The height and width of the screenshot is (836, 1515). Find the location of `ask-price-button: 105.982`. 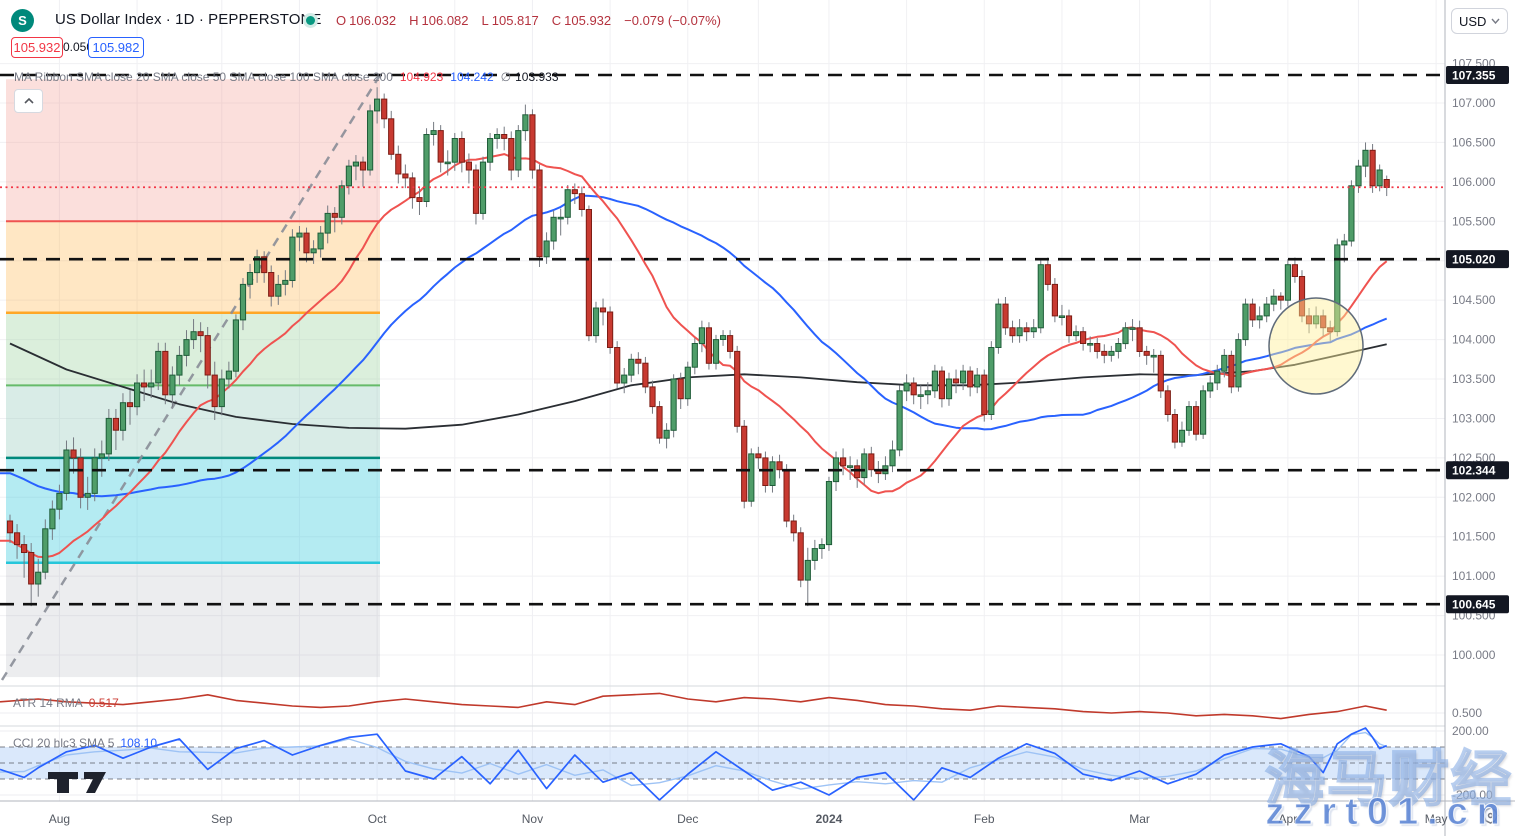

ask-price-button: 105.982 is located at coordinates (116, 47).